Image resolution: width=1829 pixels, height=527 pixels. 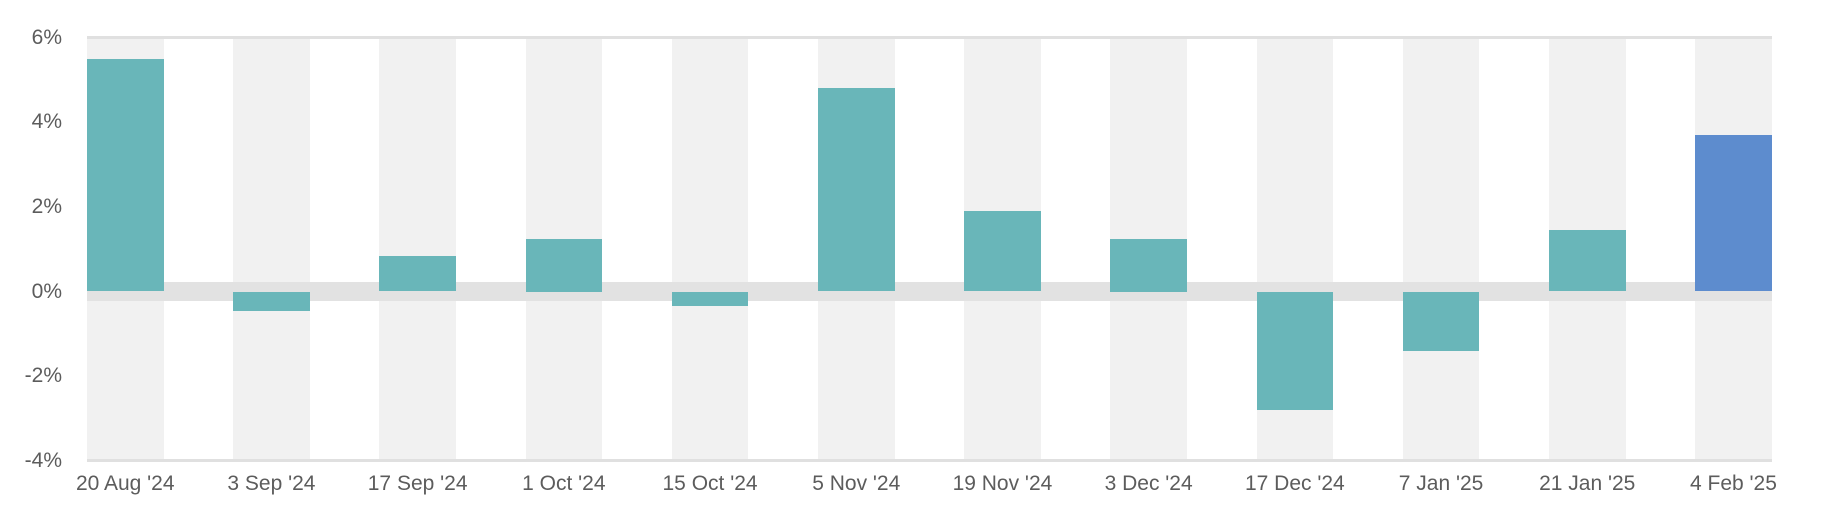 I want to click on gridline-top, so click(x=929, y=37).